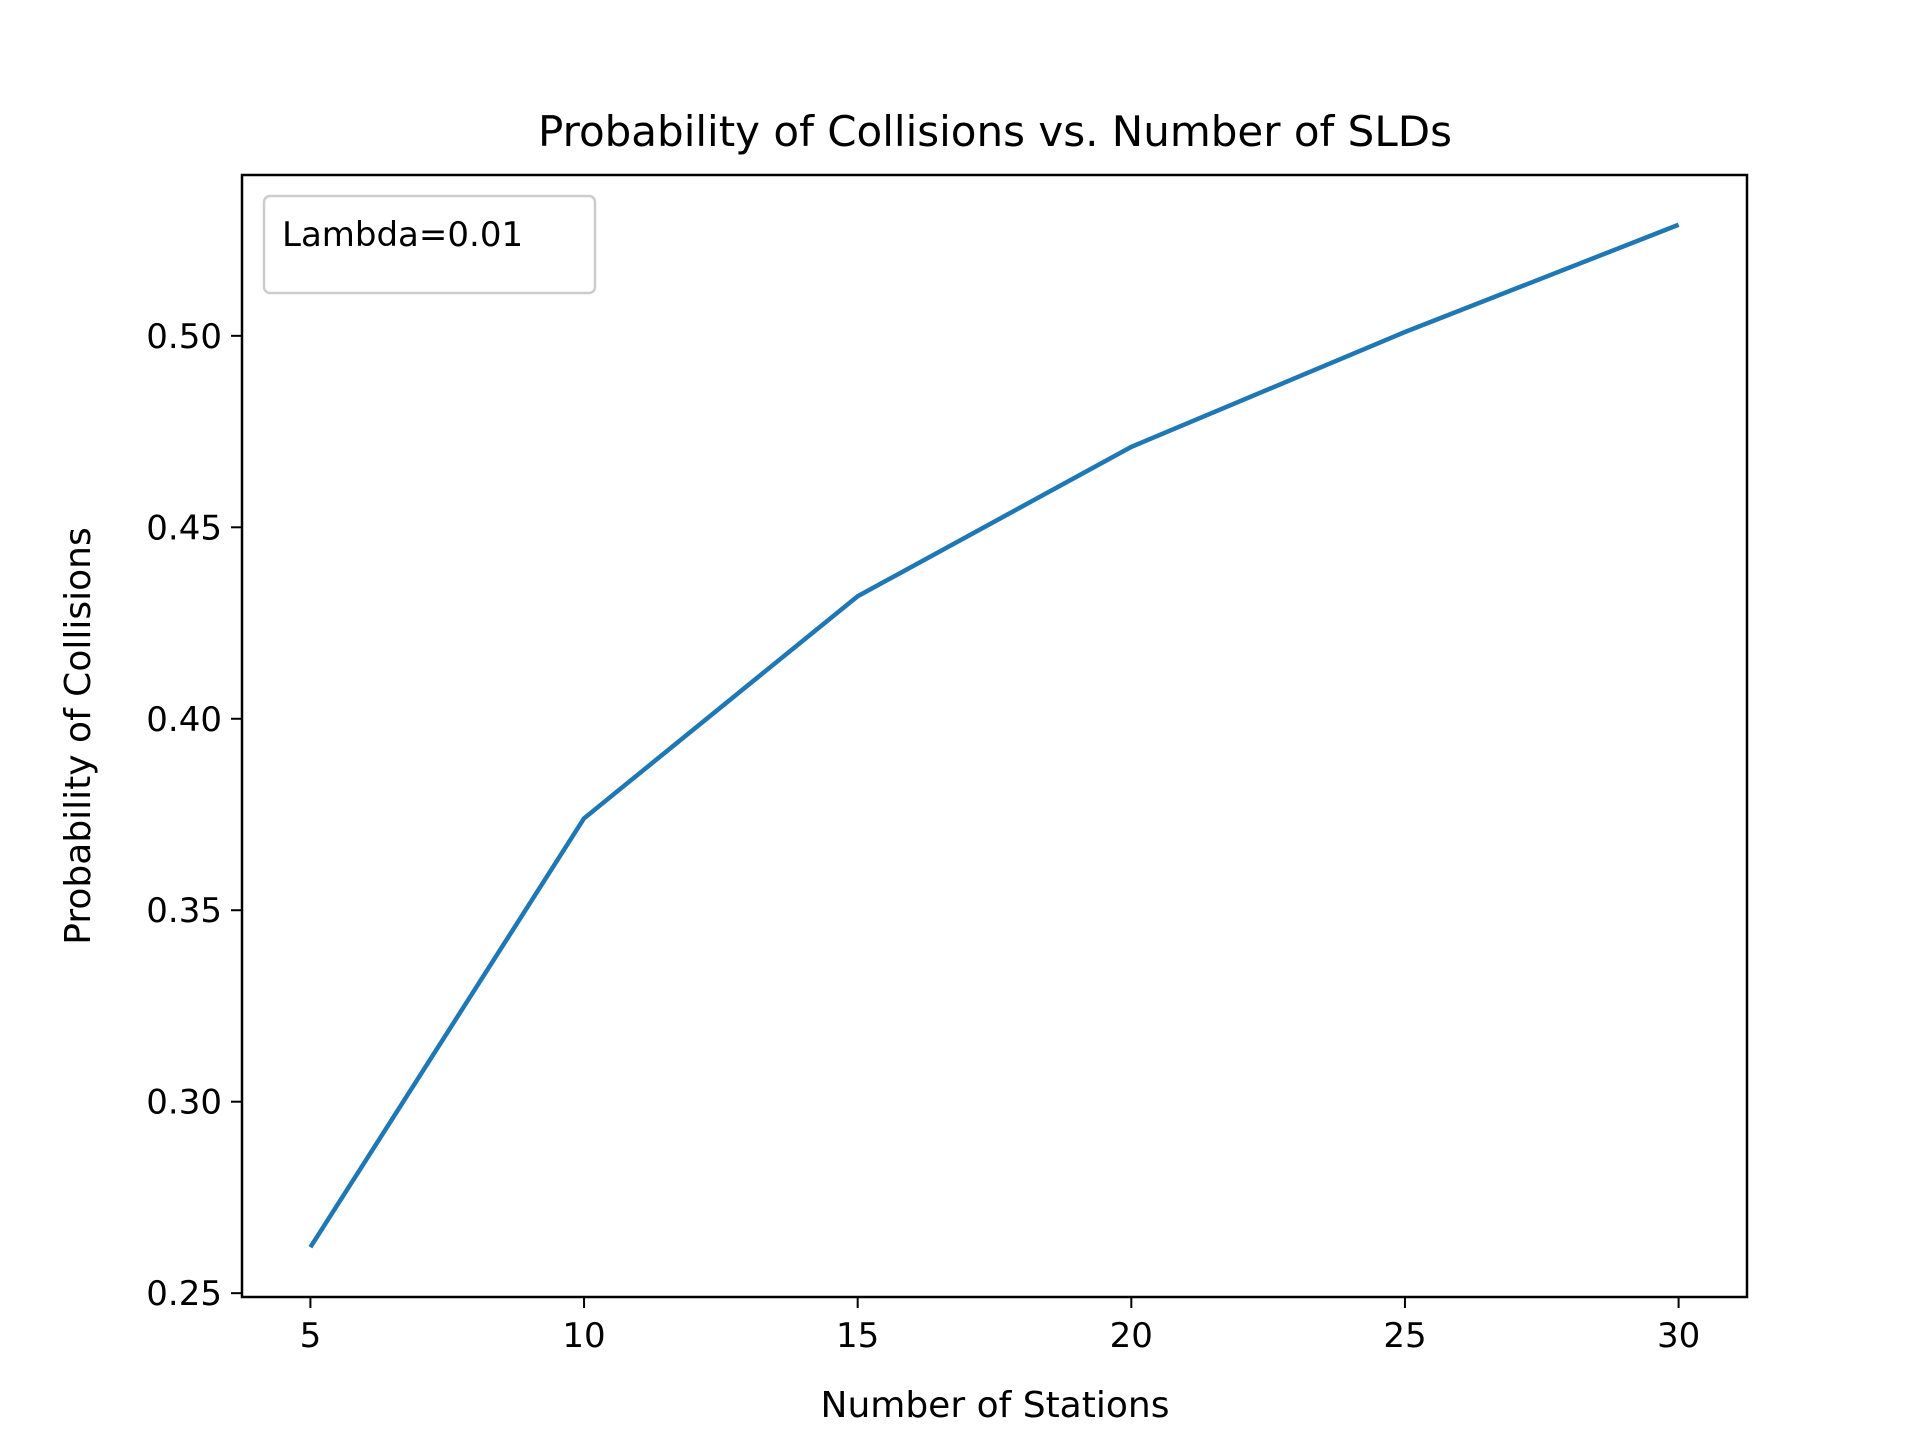  What do you see at coordinates (583, 1336) in the screenshot?
I see `x-tick-label: 10` at bounding box center [583, 1336].